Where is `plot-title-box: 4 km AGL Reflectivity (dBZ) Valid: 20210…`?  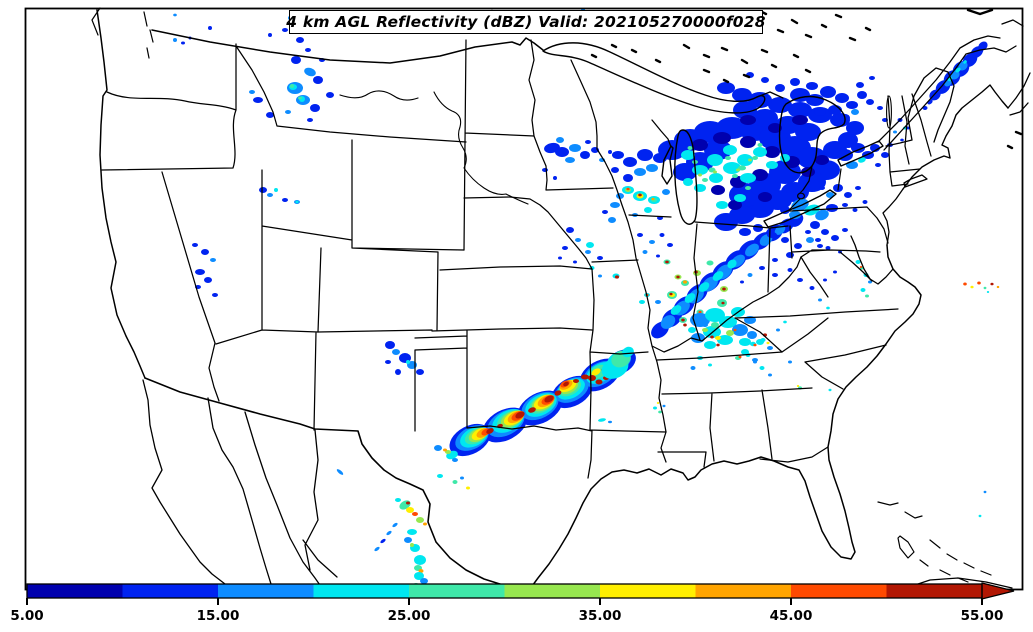 plot-title-box: 4 km AGL Reflectivity (dBZ) Valid: 20210… is located at coordinates (526, 22).